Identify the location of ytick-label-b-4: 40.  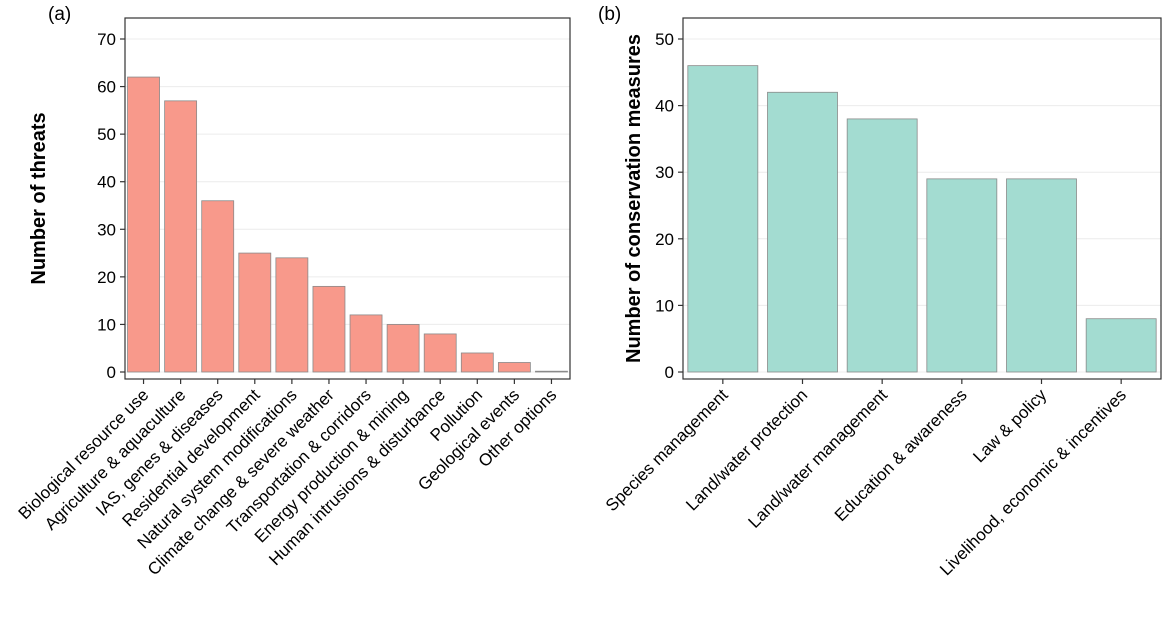
(664, 106).